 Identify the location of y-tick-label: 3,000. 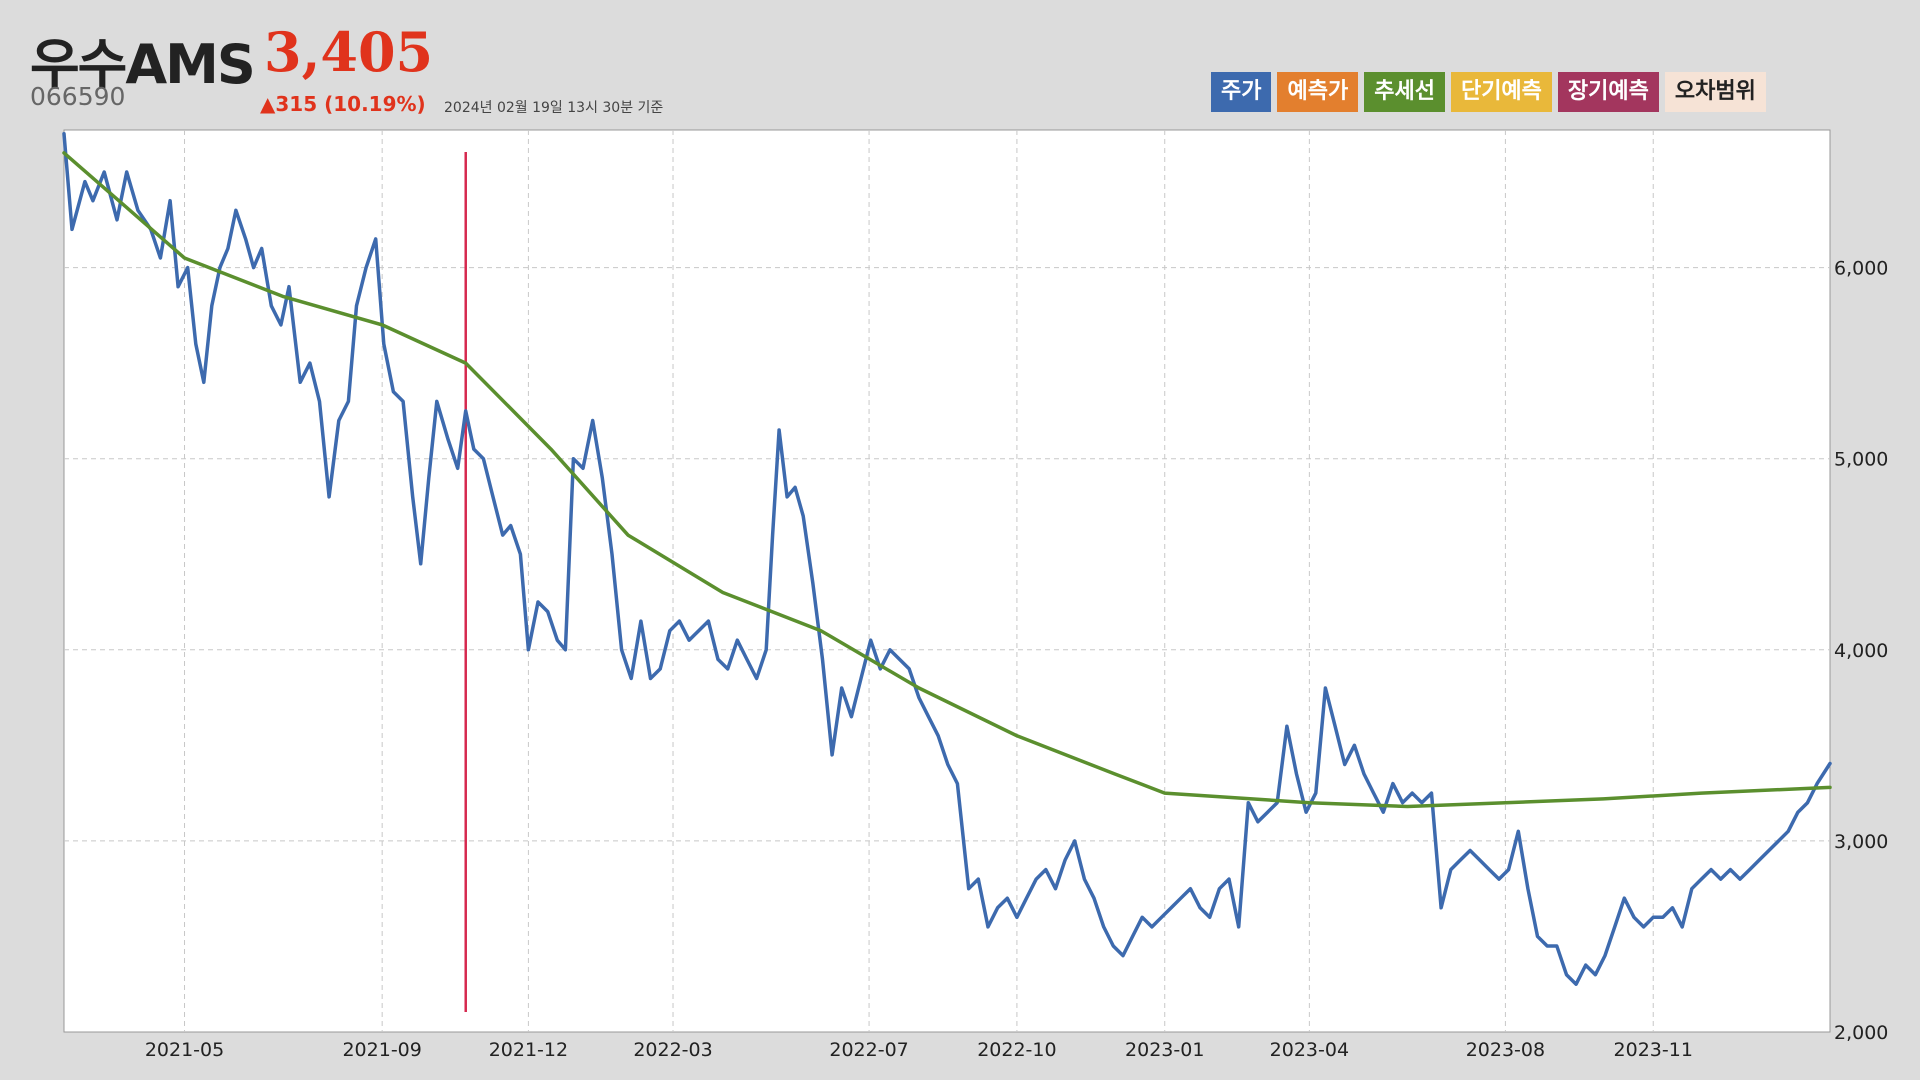
(1861, 842).